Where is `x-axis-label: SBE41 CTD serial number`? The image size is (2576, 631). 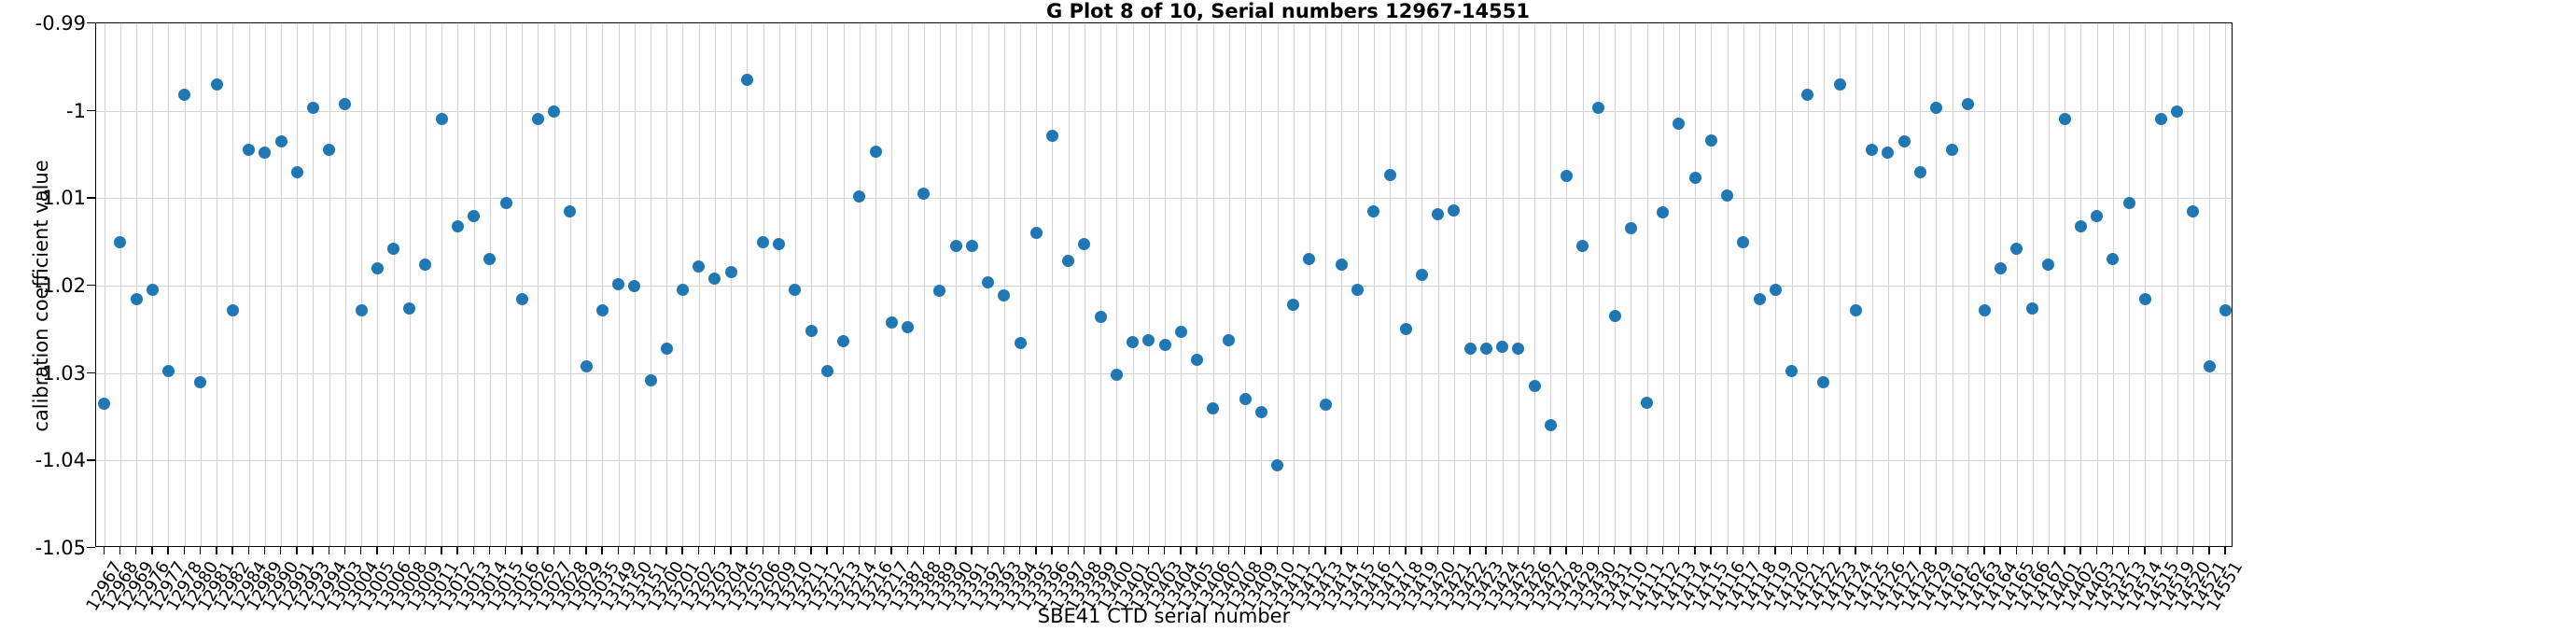 x-axis-label: SBE41 CTD serial number is located at coordinates (1164, 616).